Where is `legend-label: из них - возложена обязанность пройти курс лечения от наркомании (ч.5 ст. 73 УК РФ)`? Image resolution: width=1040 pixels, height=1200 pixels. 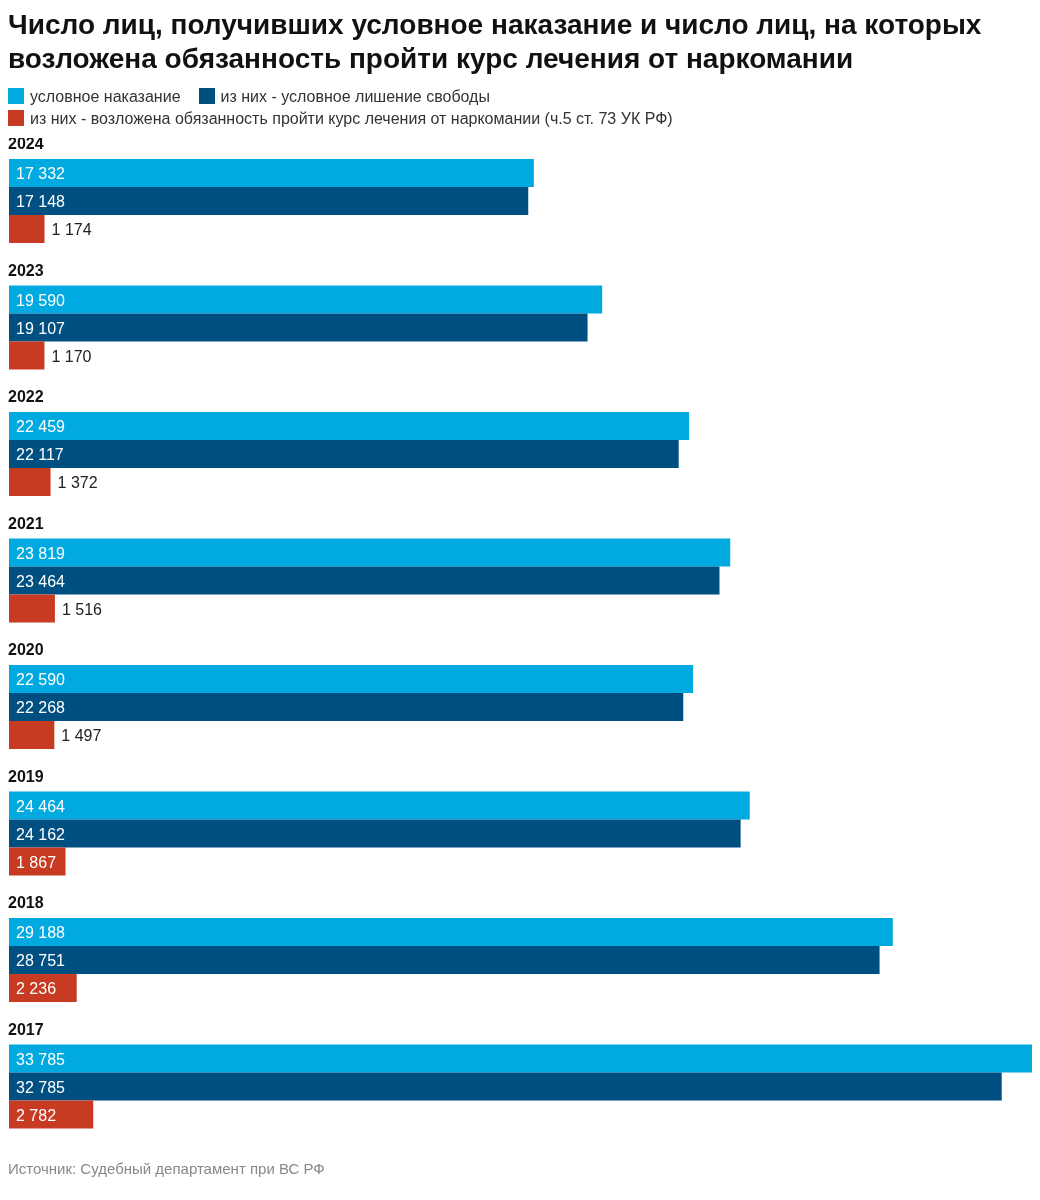
legend-label: из них - возложена обязанность пройти курс лечения от наркомании (ч.5 ст. 73 УК РФ) is located at coordinates (351, 119).